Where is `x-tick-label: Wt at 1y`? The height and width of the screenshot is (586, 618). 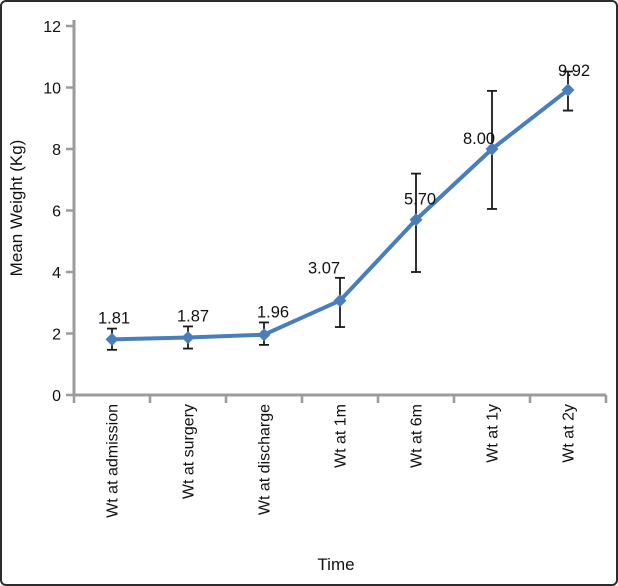
x-tick-label: Wt at 1y is located at coordinates (493, 433).